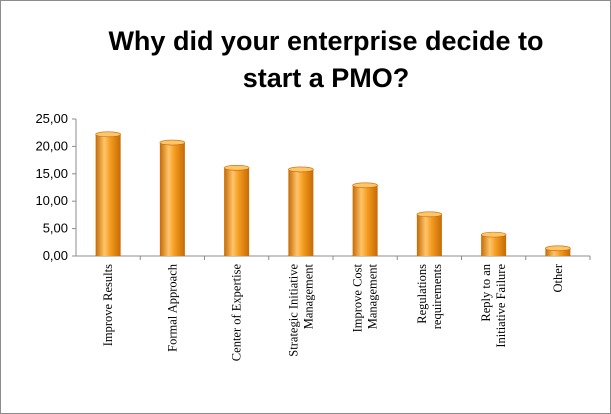  I want to click on y-tick-label: 0,00, so click(55, 255).